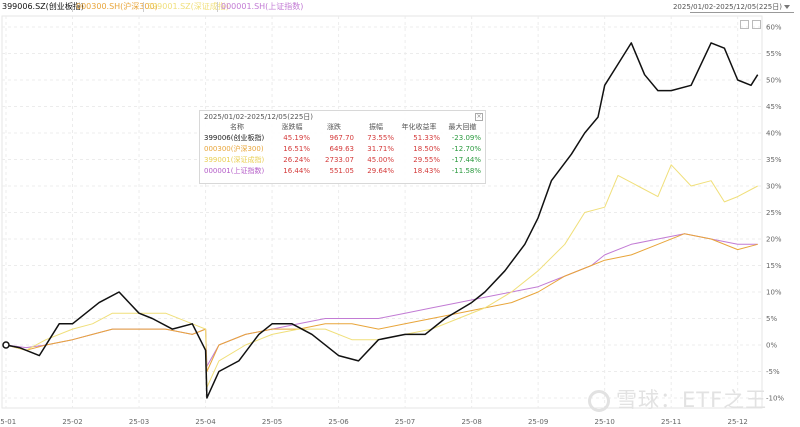 The image size is (800, 427). What do you see at coordinates (334, 127) in the screenshot?
I see `column-header: 涨跌` at bounding box center [334, 127].